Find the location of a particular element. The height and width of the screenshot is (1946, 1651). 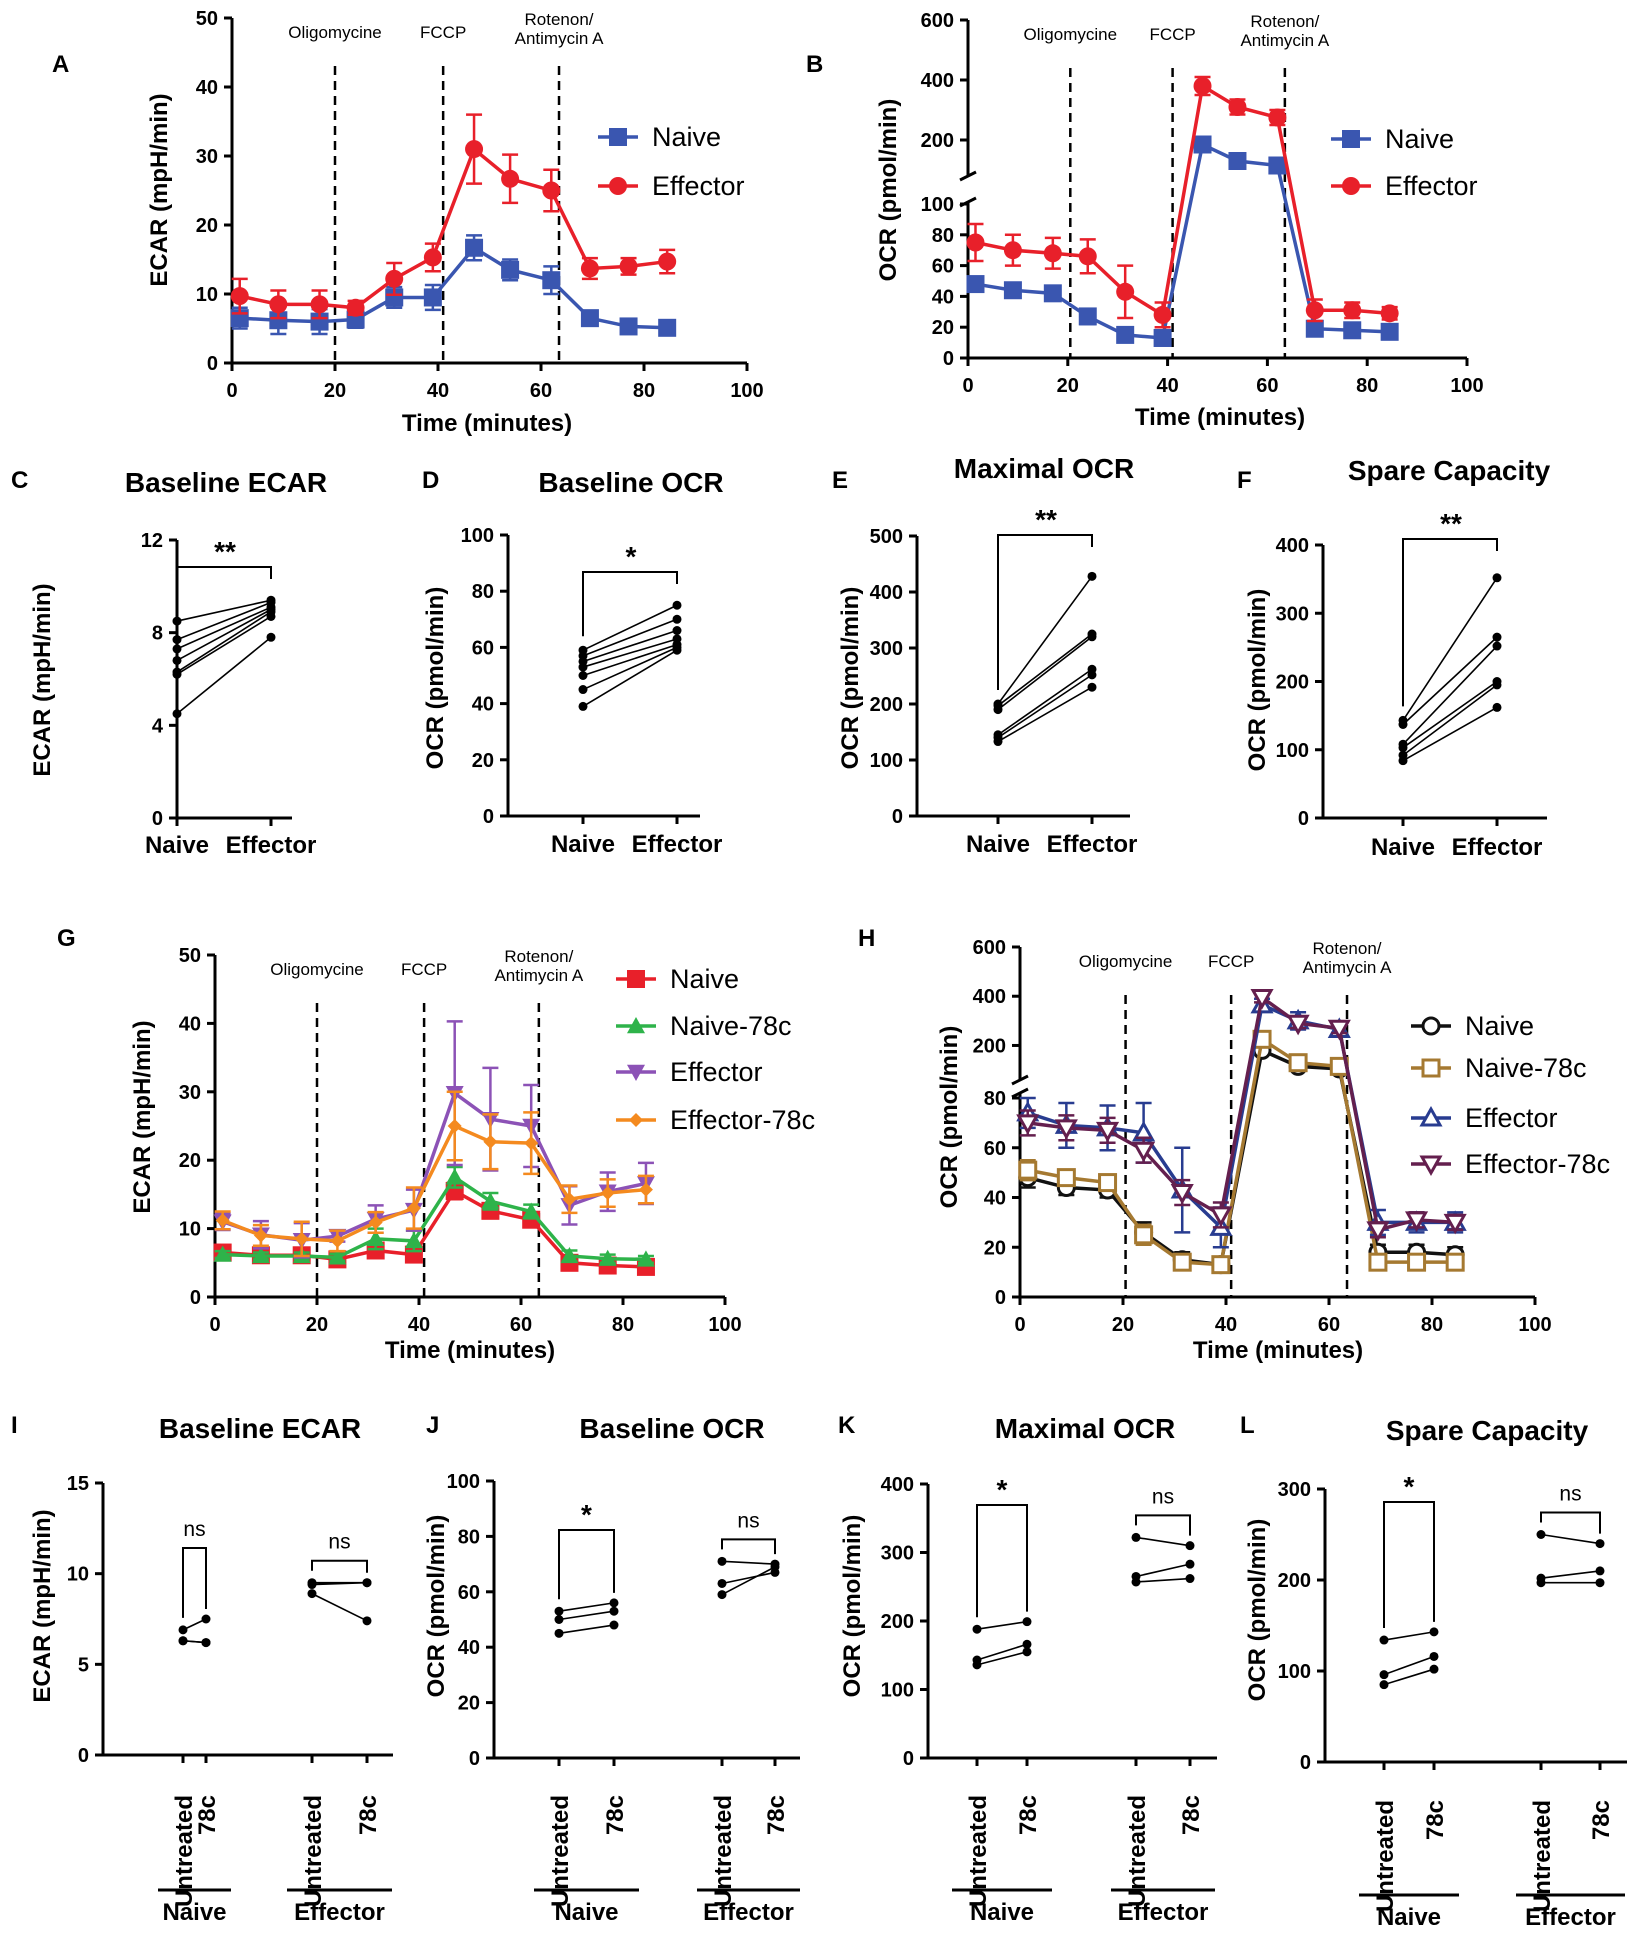

group-label: Effector is located at coordinates (1570, 1917).